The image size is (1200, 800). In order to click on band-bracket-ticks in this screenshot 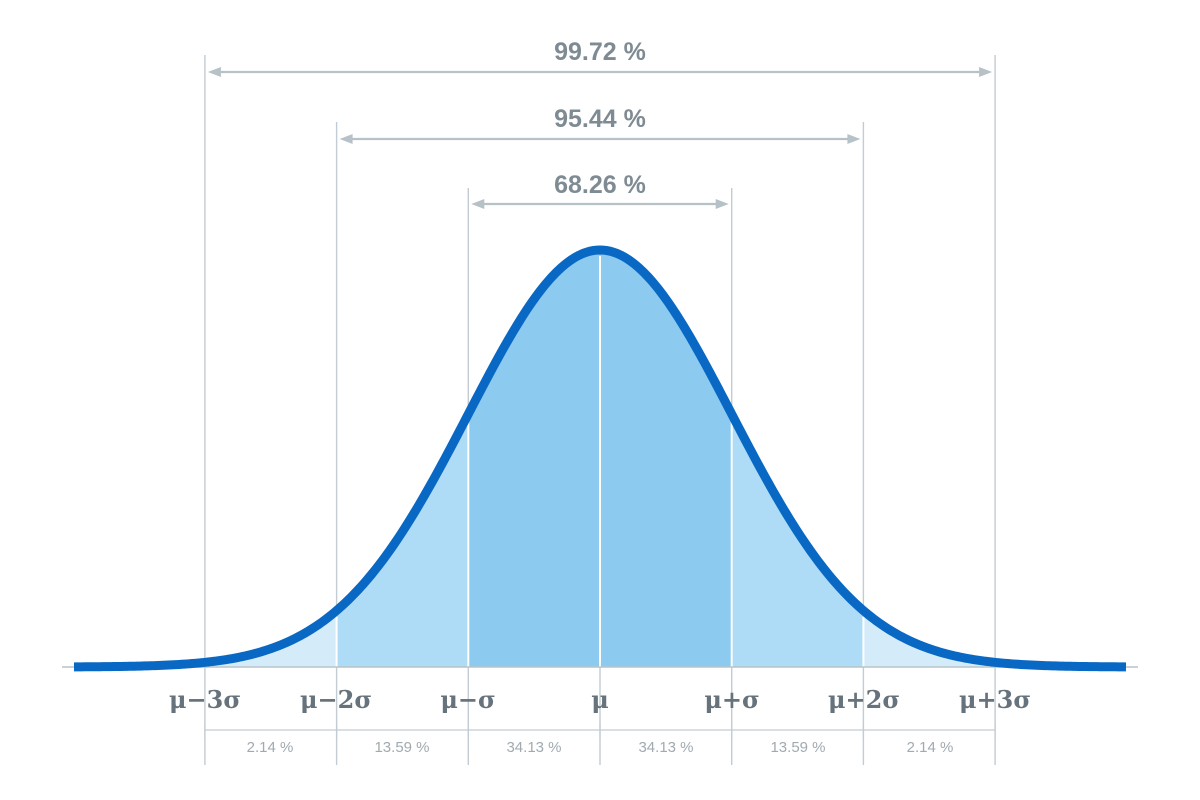, I will do `click(600, 730)`.